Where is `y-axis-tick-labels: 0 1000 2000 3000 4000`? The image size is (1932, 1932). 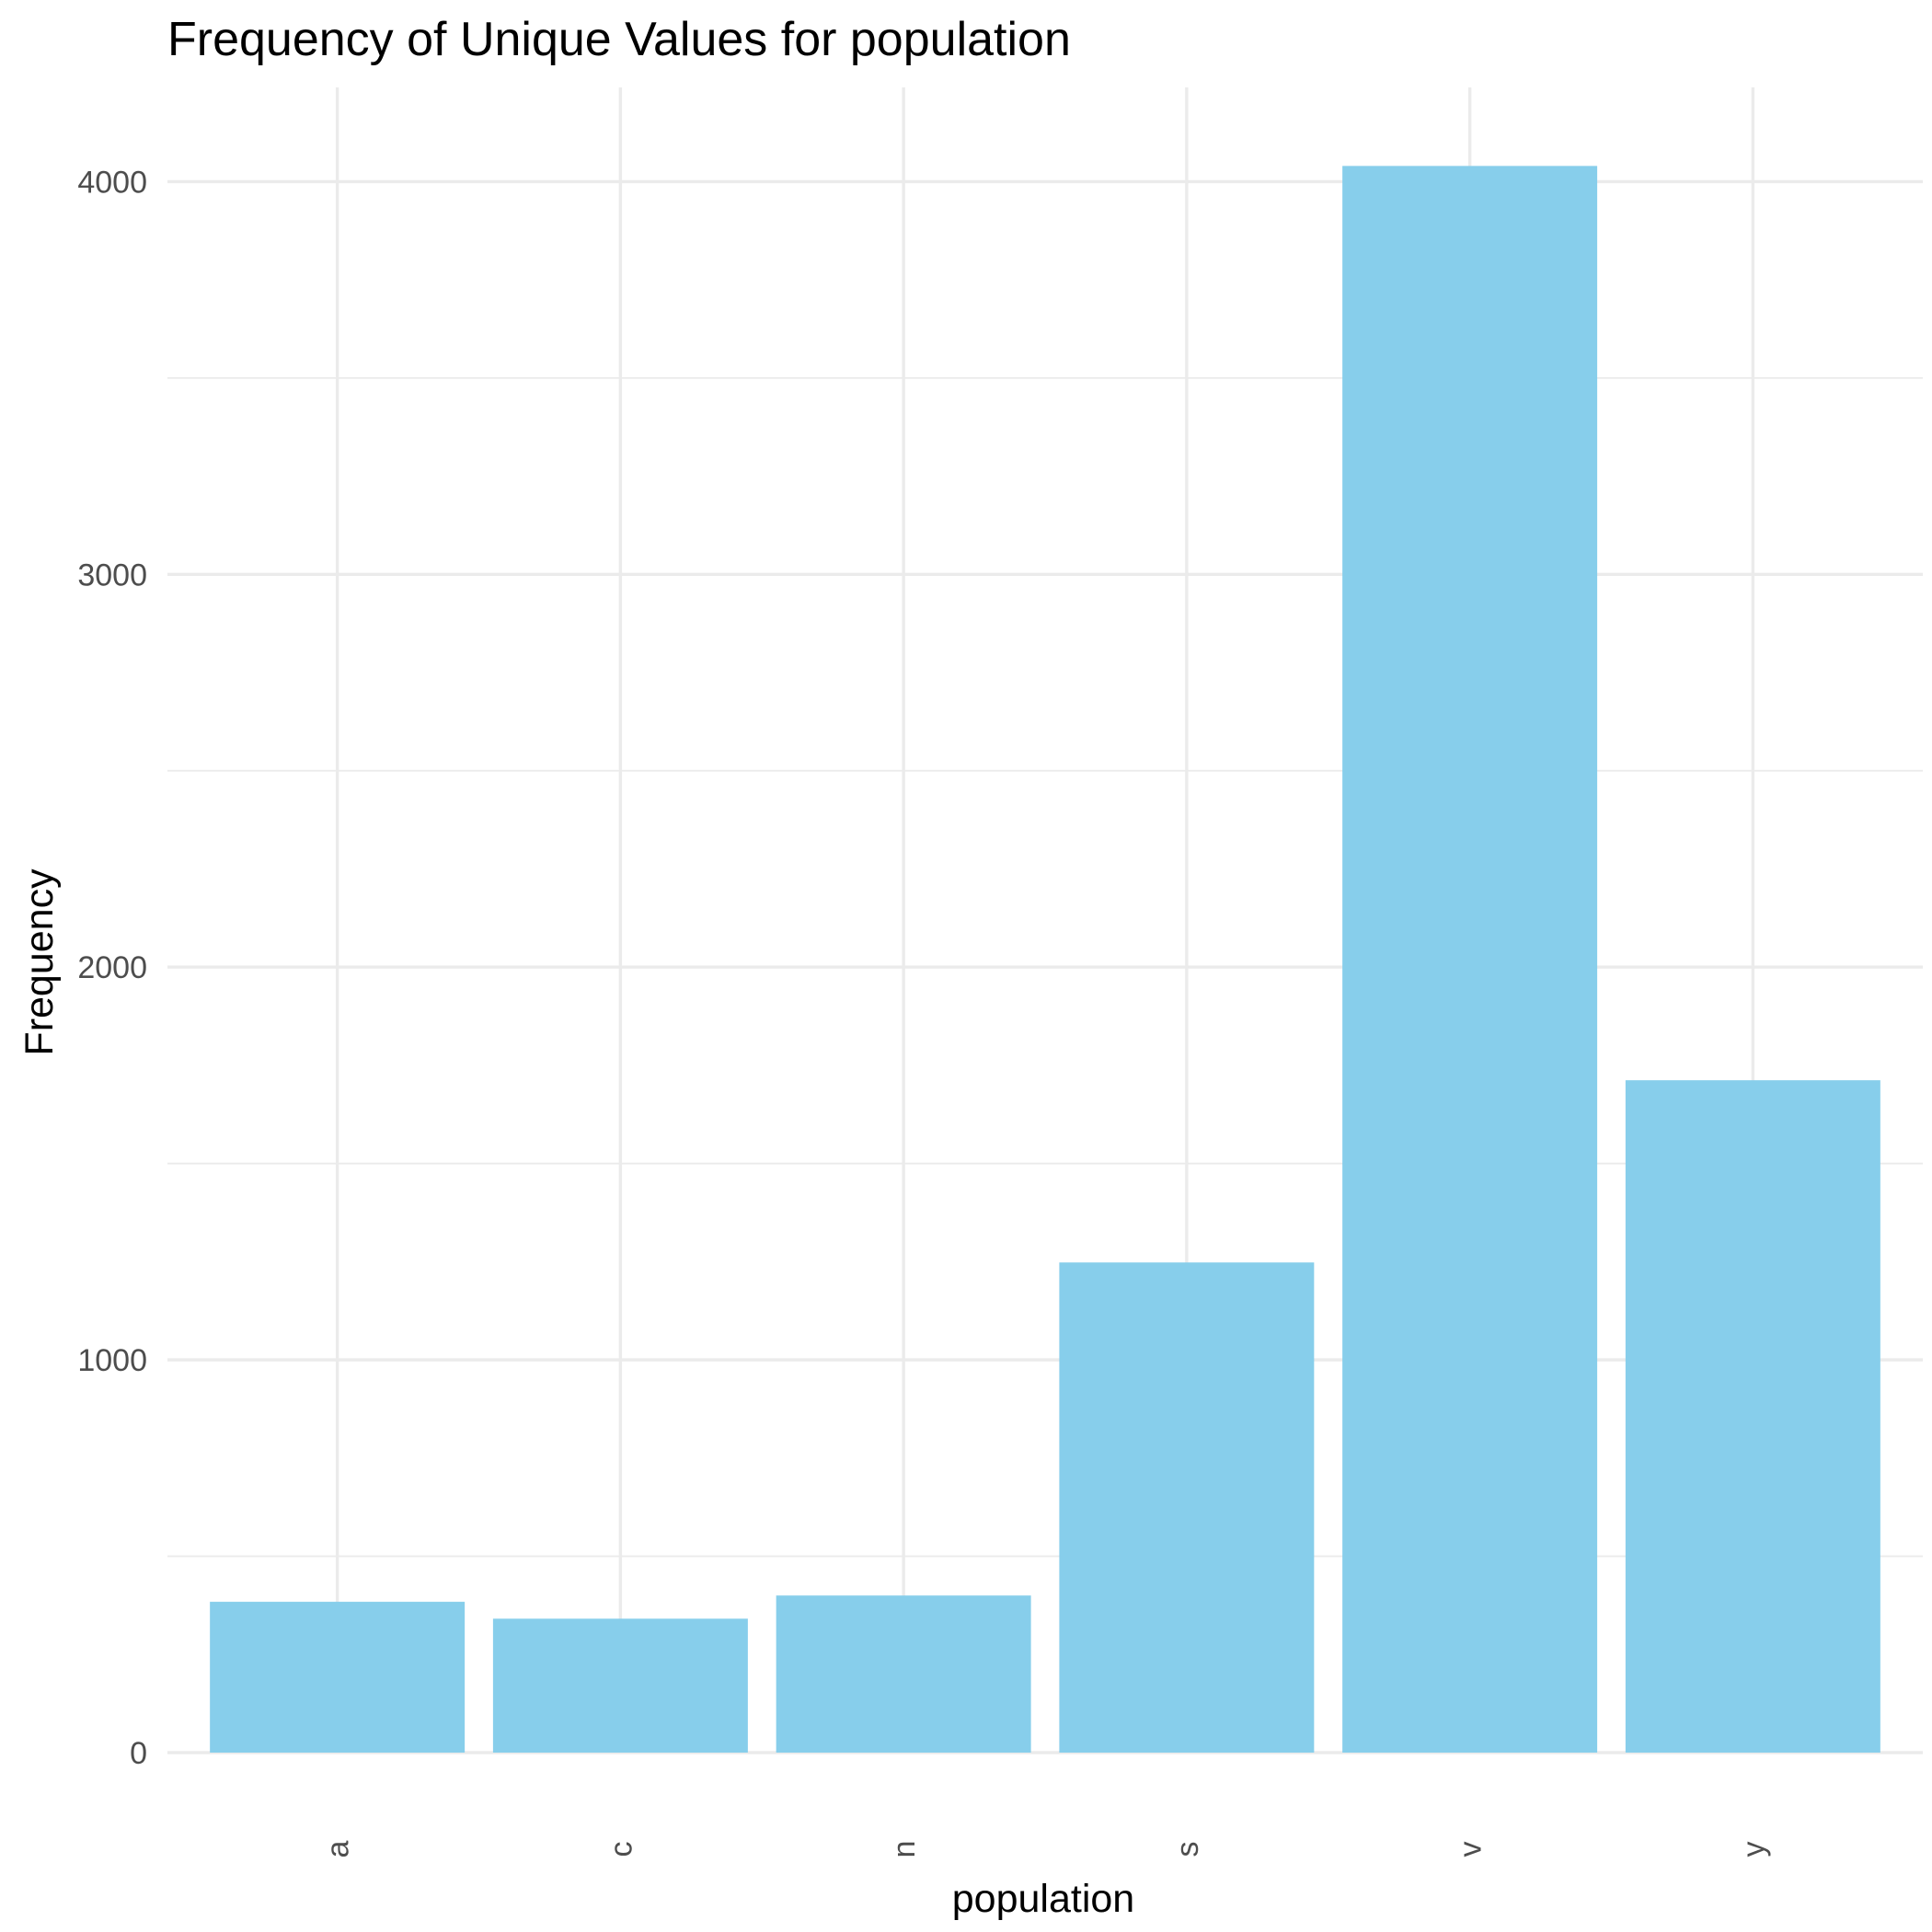
y-axis-tick-labels: 0 1000 2000 3000 4000 is located at coordinates (112, 968).